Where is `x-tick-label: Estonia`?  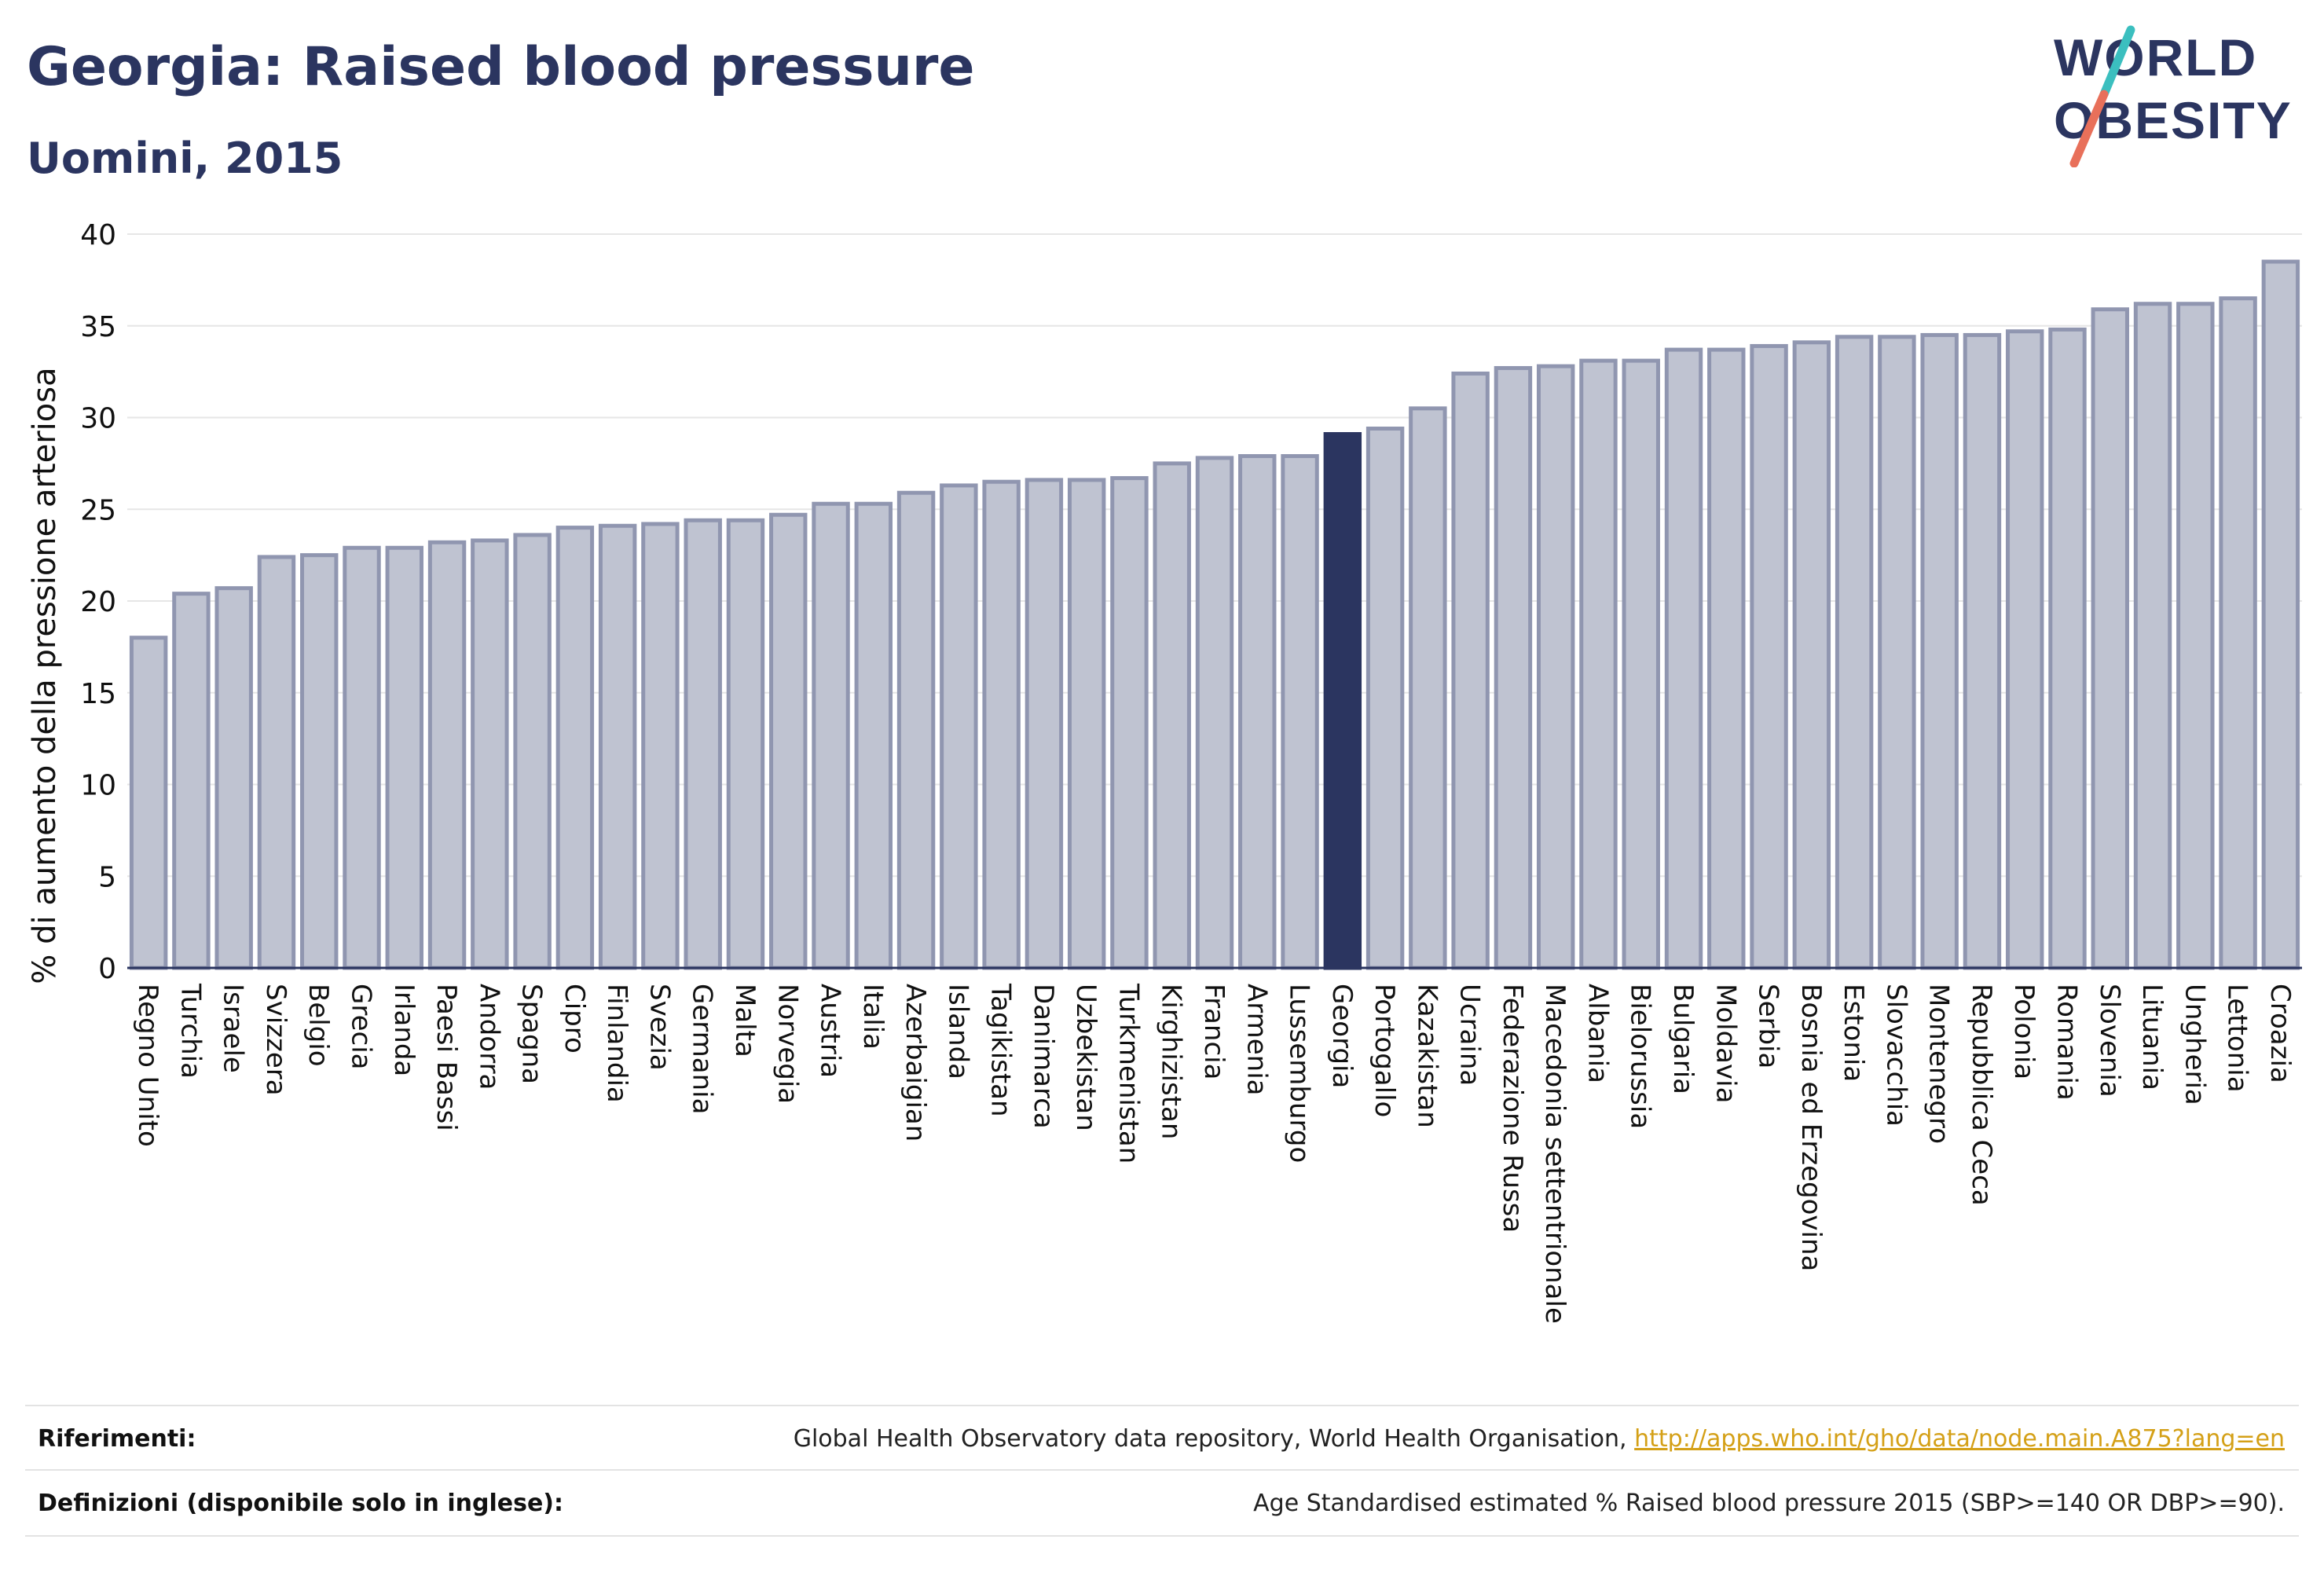
x-tick-label: Estonia is located at coordinates (1853, 1033).